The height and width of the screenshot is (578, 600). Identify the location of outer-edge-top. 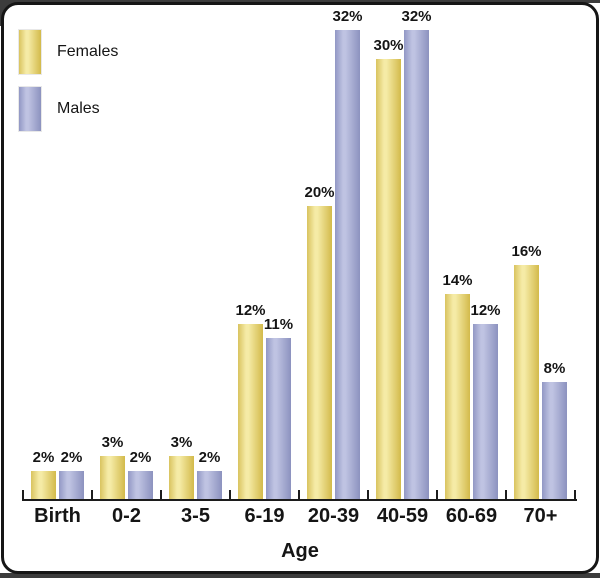
(300, 1).